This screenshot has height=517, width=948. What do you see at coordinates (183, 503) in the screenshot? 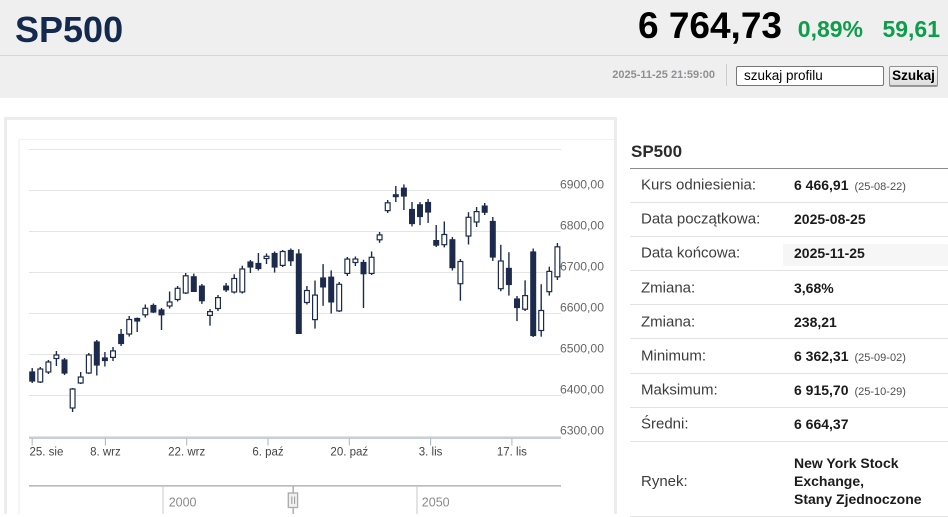
I see `svg-text: 2000` at bounding box center [183, 503].